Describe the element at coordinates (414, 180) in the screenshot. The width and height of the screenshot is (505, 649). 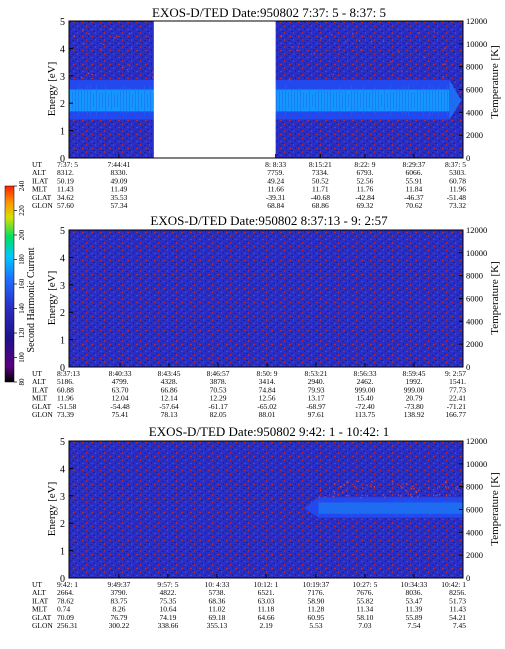
I see `table-cell: 55.91` at that location.